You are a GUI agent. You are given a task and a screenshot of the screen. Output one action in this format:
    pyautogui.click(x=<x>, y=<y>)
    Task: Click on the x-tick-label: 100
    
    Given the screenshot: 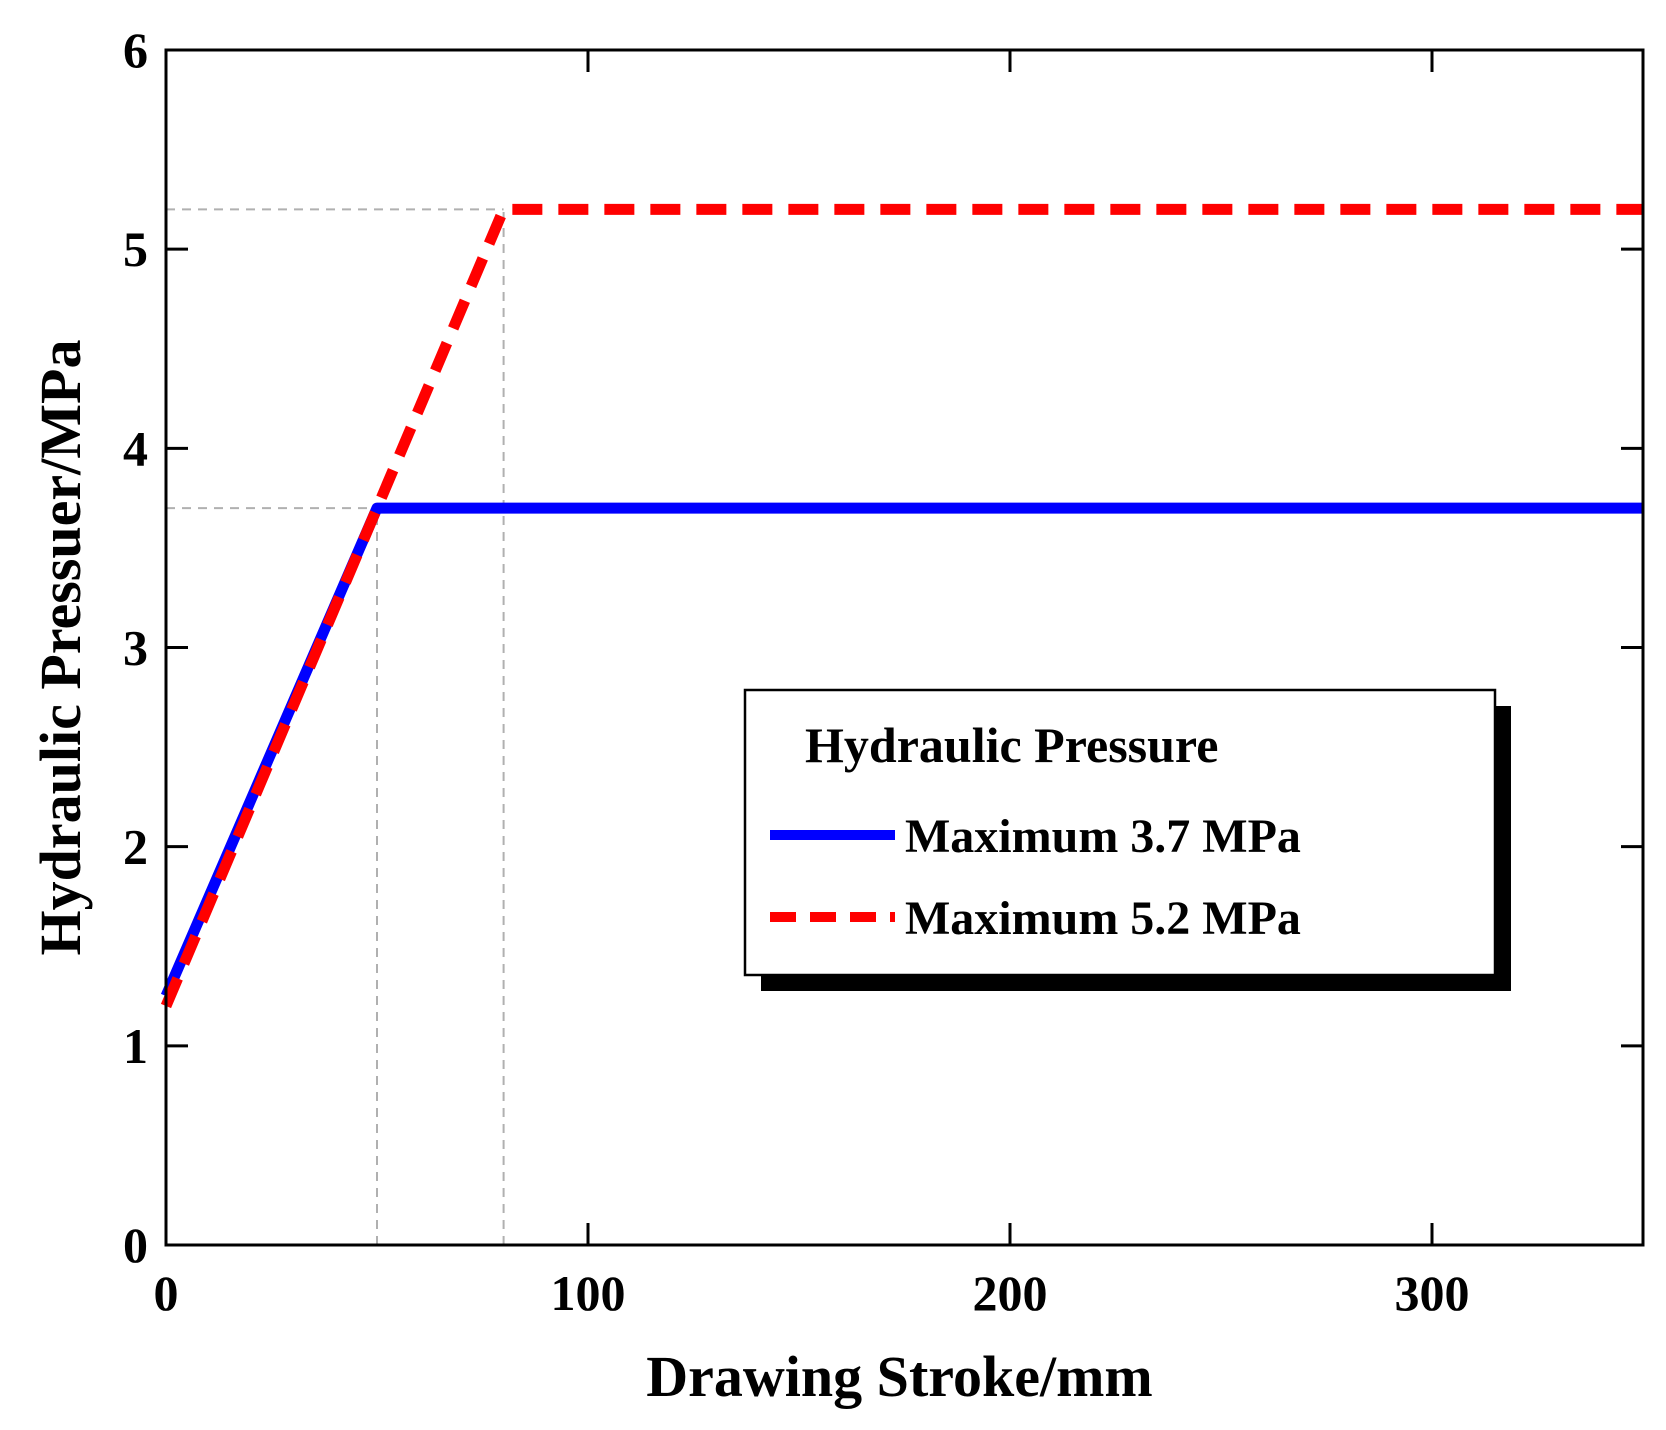 What is the action you would take?
    pyautogui.click(x=588, y=1293)
    